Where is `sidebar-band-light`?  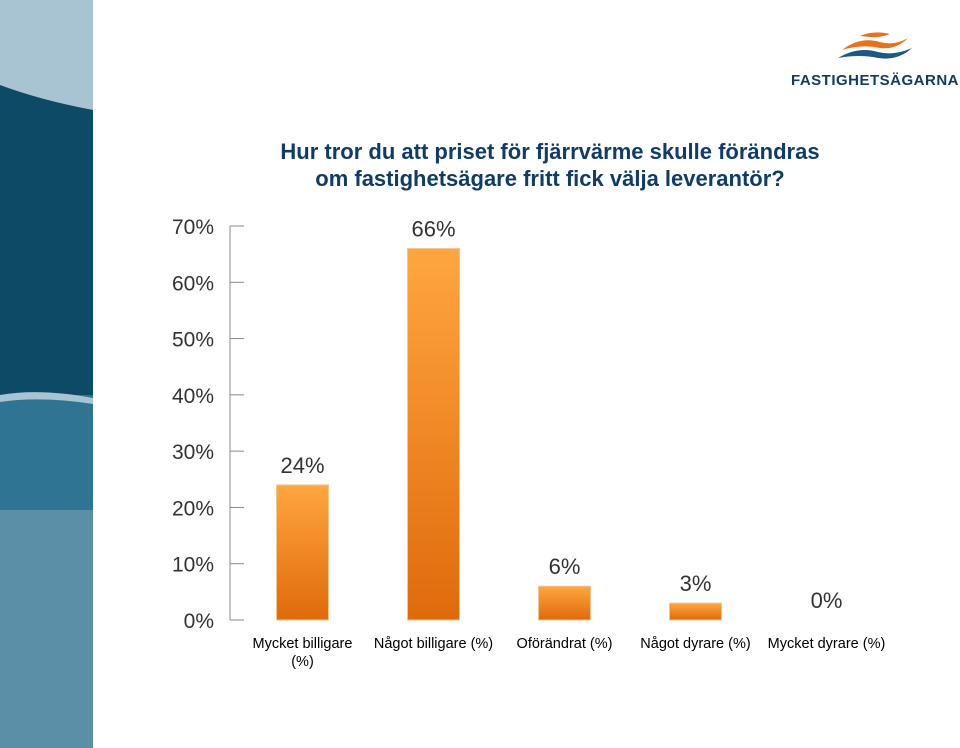
sidebar-band-light is located at coordinates (46, 629).